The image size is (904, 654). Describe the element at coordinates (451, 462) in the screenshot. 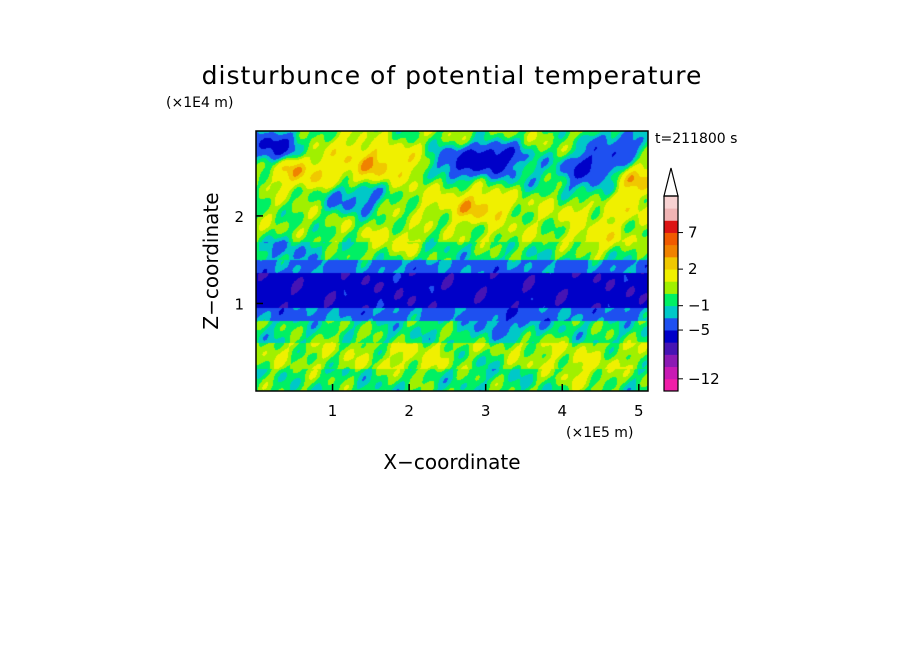

I see `x-axis-label: X−coordinate` at that location.